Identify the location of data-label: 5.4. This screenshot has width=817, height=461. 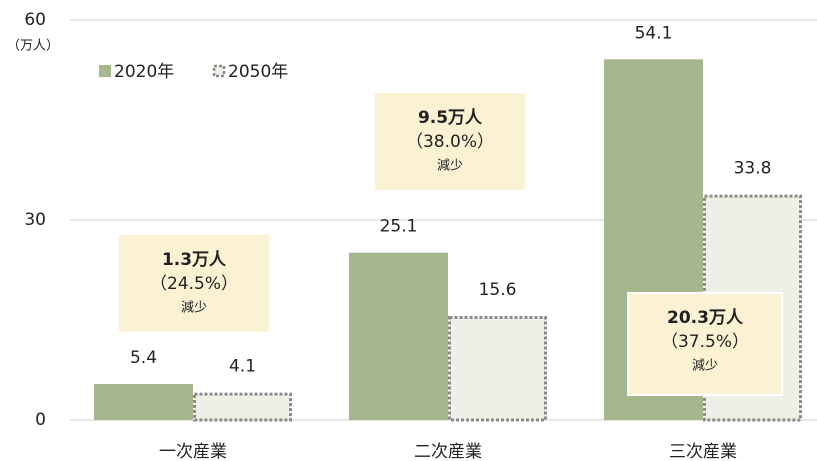
(143, 358).